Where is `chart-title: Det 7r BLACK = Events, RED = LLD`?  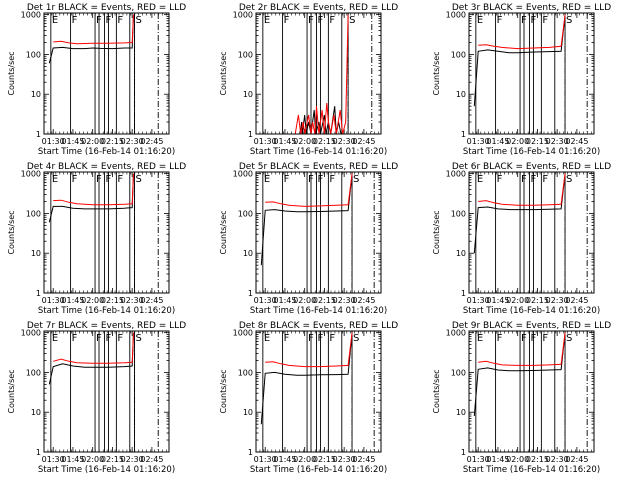
chart-title: Det 7r BLACK = Events, RED = LLD is located at coordinates (106, 326).